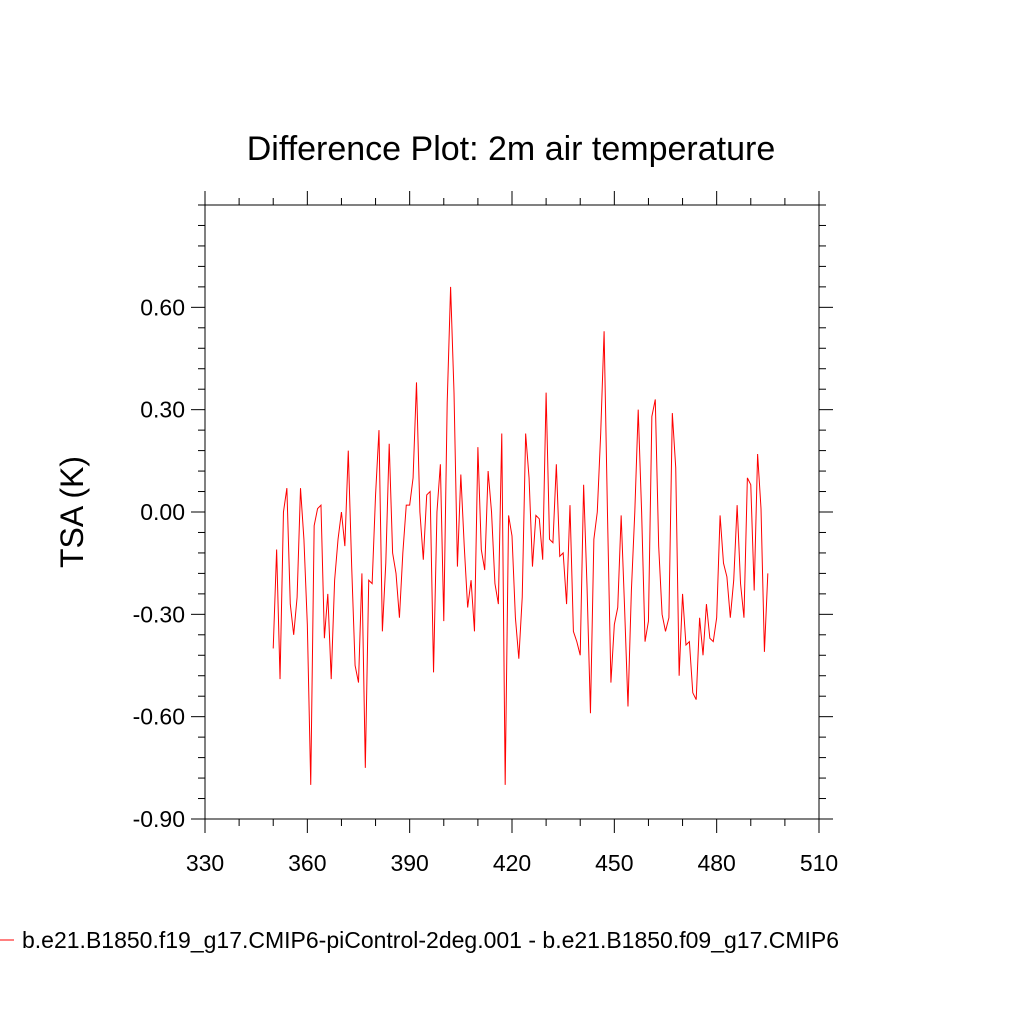 The width and height of the screenshot is (1024, 1024). I want to click on y-tick-label: -0.90, so click(159, 819).